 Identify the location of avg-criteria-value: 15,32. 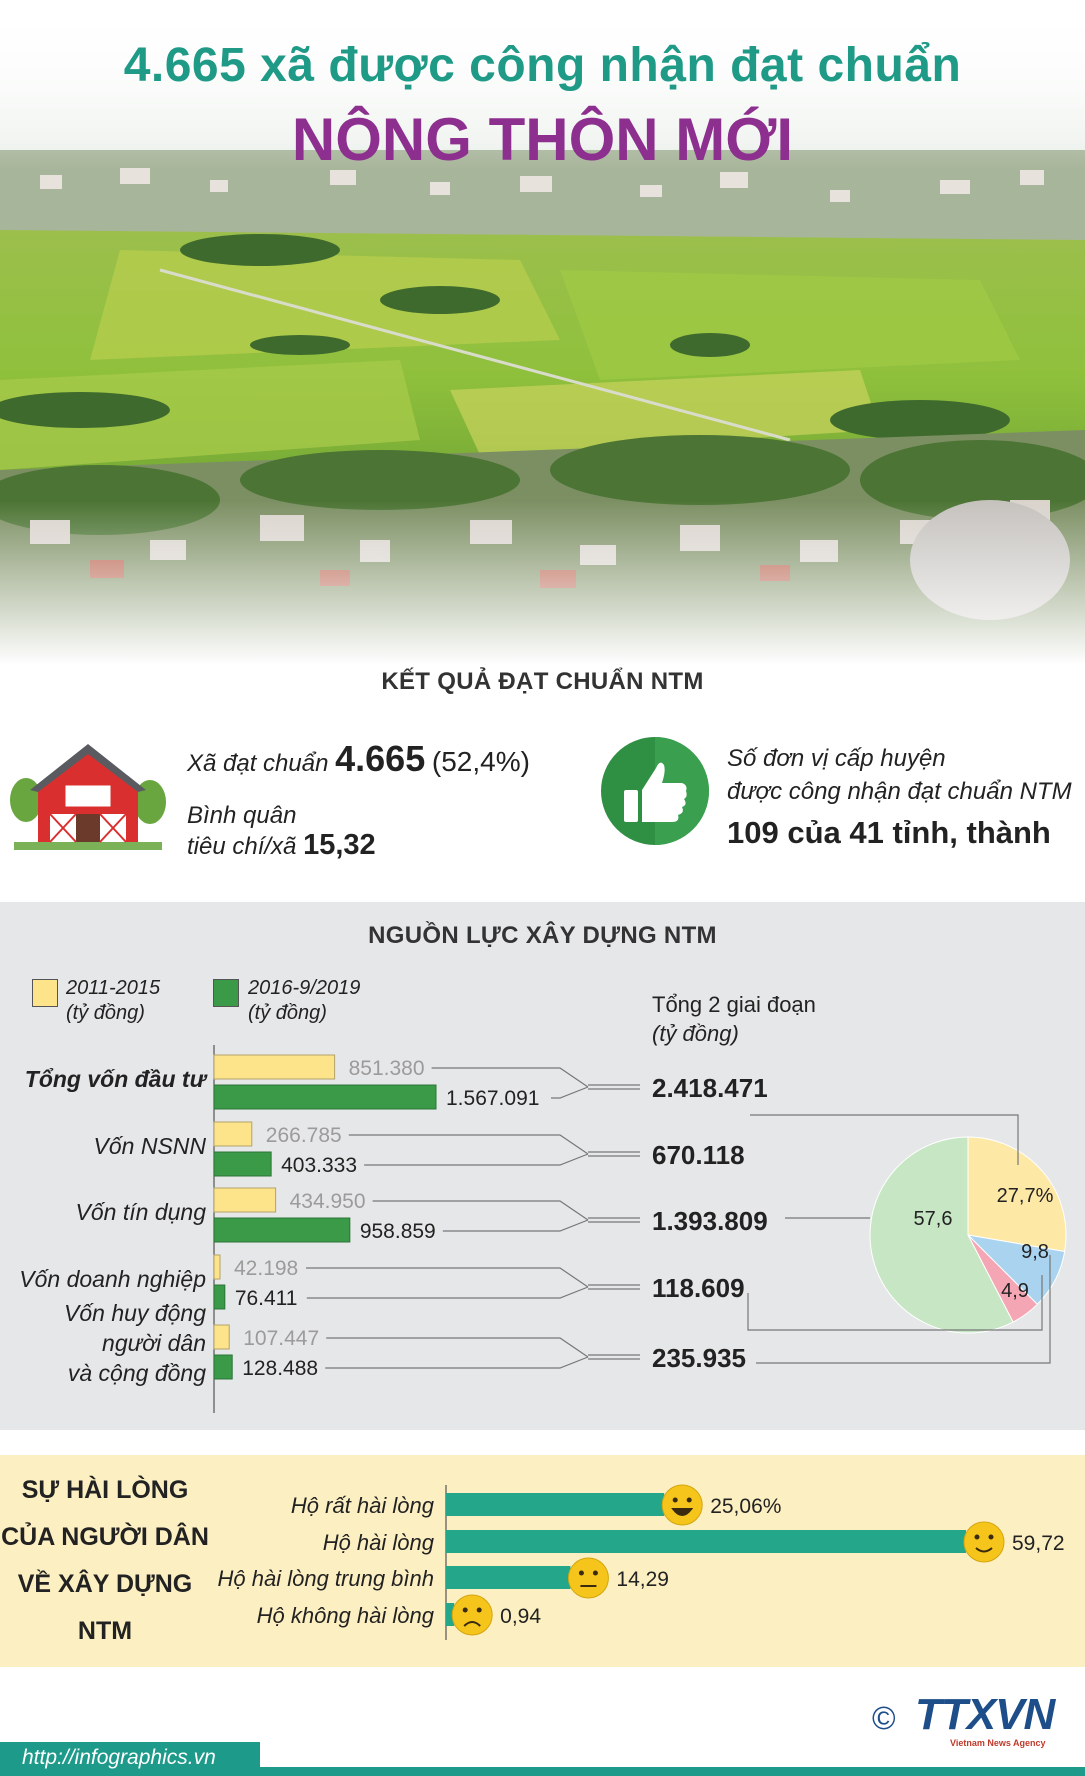
(339, 845).